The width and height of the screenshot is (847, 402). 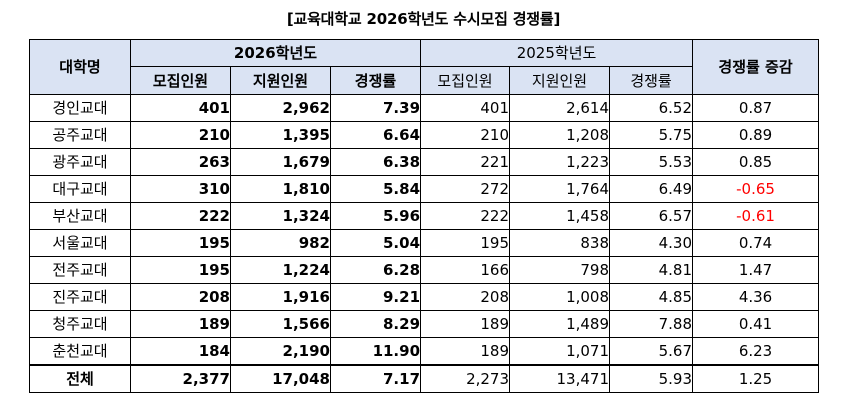 What do you see at coordinates (280, 108) in the screenshot?
I see `applicants-2026: 2,962` at bounding box center [280, 108].